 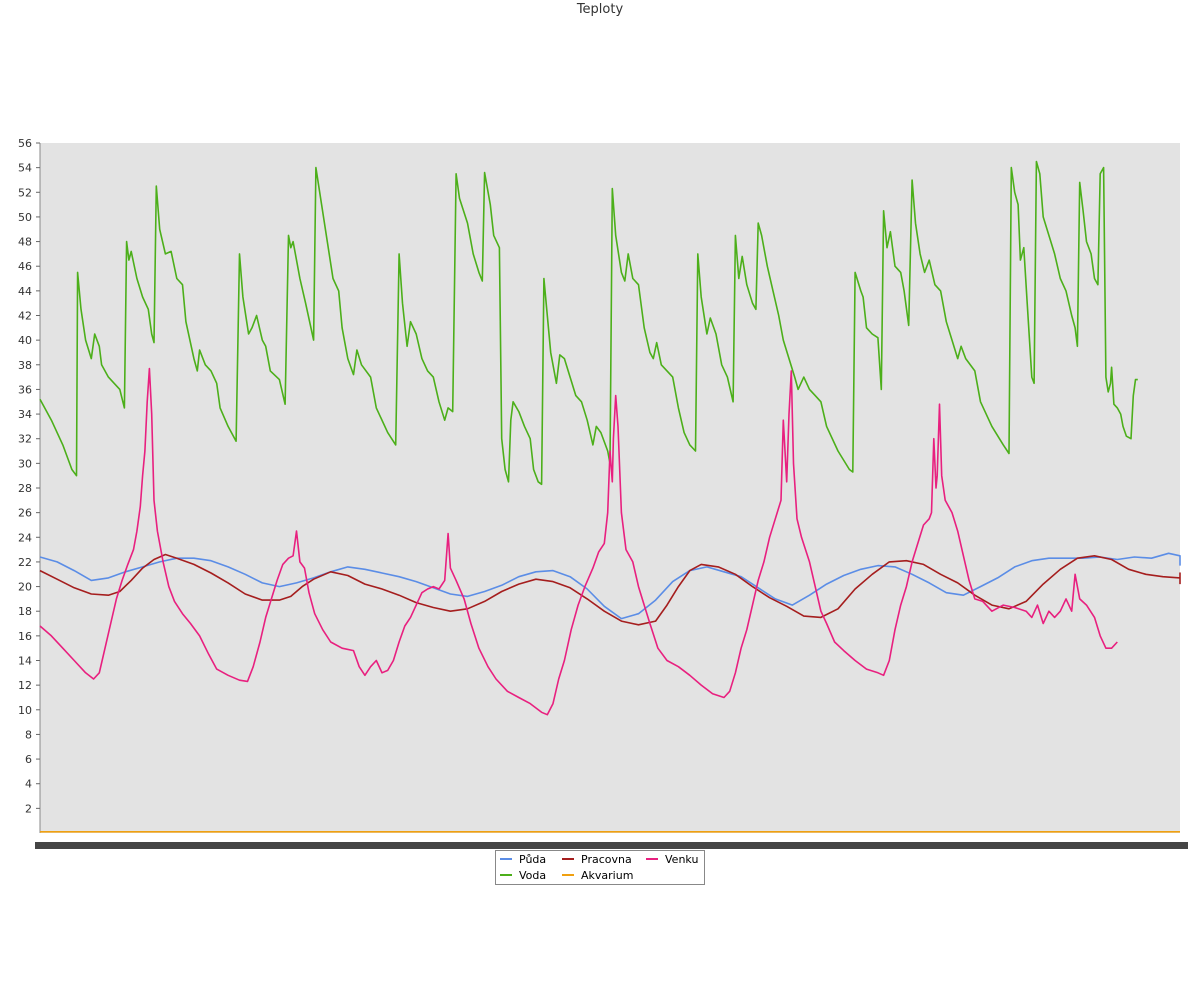 I want to click on y-tick-label: 48, so click(x=25, y=242).